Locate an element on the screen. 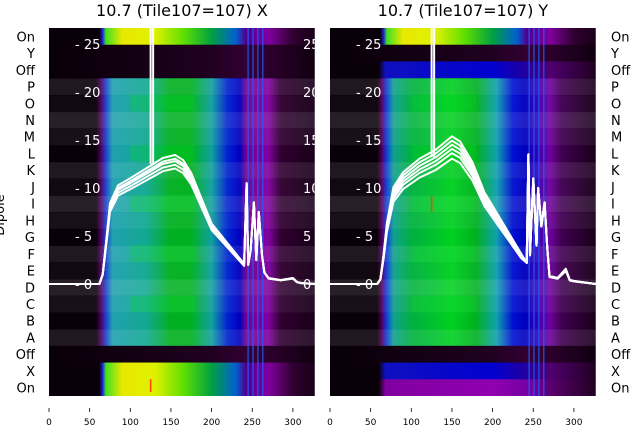  overlay-ytick-label-right: 25 is located at coordinates (311, 45).